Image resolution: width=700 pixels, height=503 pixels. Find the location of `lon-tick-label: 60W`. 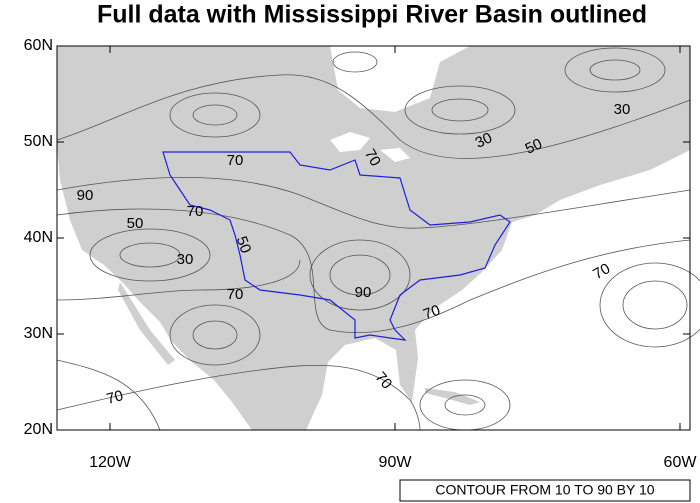

lon-tick-label: 60W is located at coordinates (681, 462).